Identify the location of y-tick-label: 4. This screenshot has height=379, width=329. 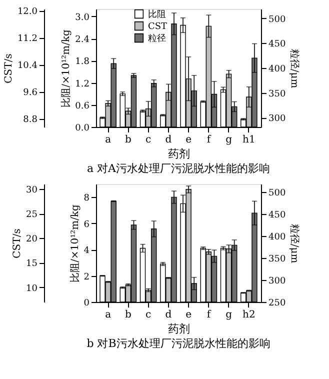
(87, 251).